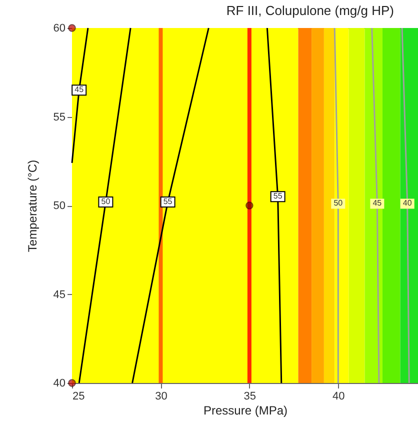  I want to click on x-tick-label: 30, so click(161, 396).